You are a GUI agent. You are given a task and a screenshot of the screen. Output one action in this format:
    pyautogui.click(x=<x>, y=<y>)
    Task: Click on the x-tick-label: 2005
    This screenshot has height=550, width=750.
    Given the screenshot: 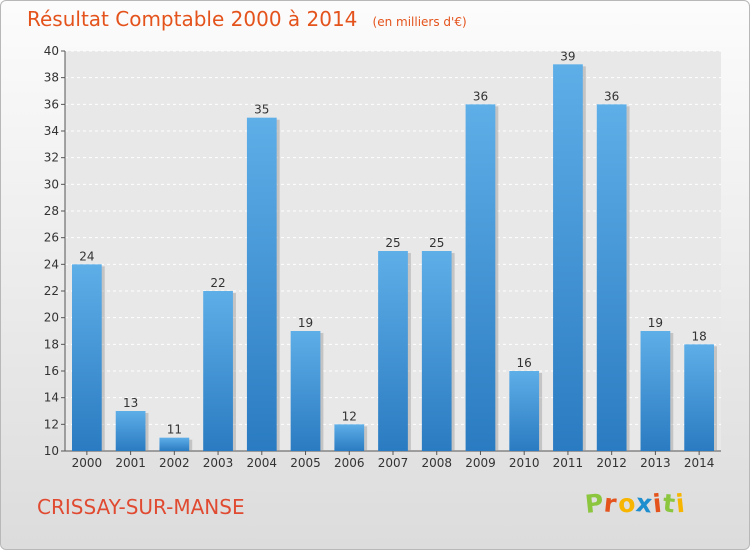 What is the action you would take?
    pyautogui.click(x=305, y=463)
    